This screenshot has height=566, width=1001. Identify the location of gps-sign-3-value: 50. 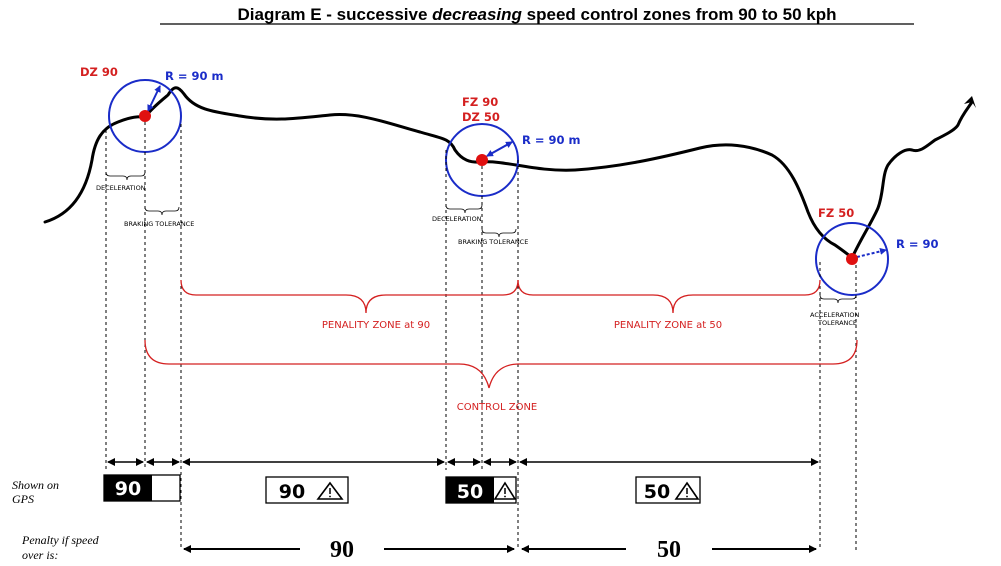
(470, 492).